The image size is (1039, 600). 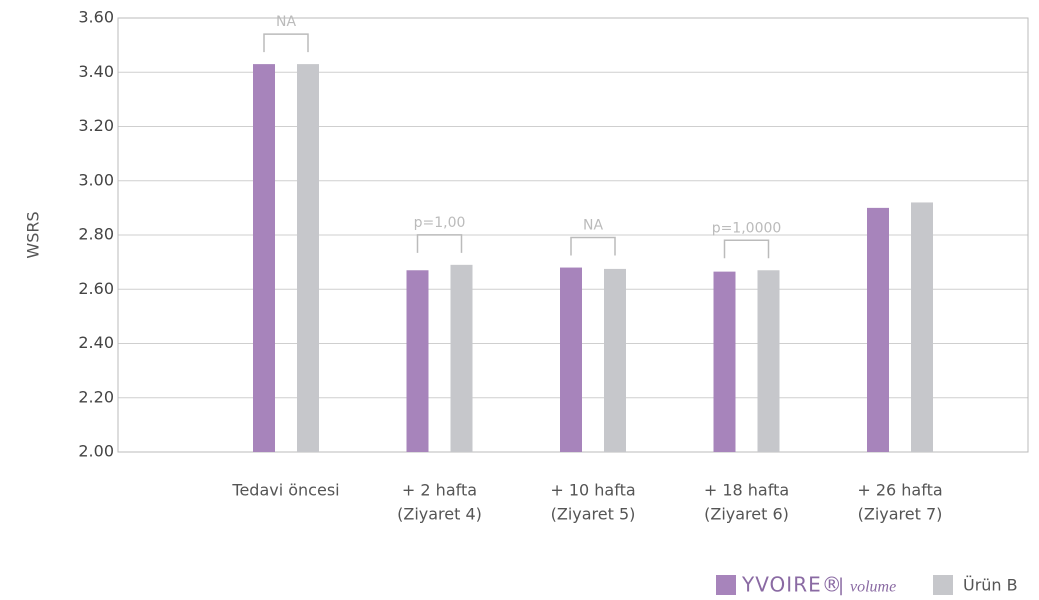 I want to click on y-tick-label: 2.80, so click(x=96, y=234).